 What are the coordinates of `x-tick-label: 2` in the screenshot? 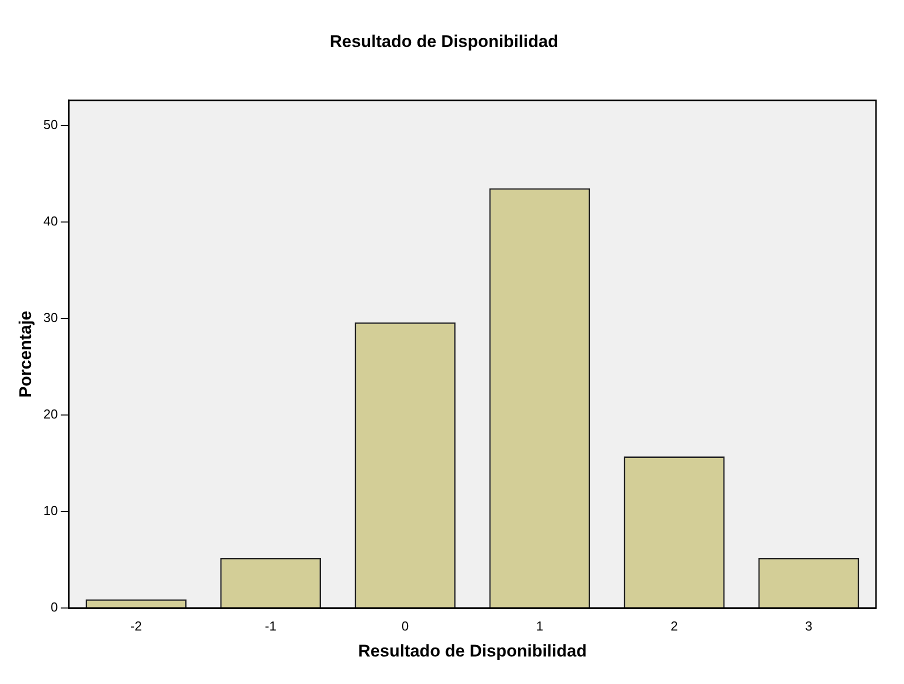 It's located at (674, 626).